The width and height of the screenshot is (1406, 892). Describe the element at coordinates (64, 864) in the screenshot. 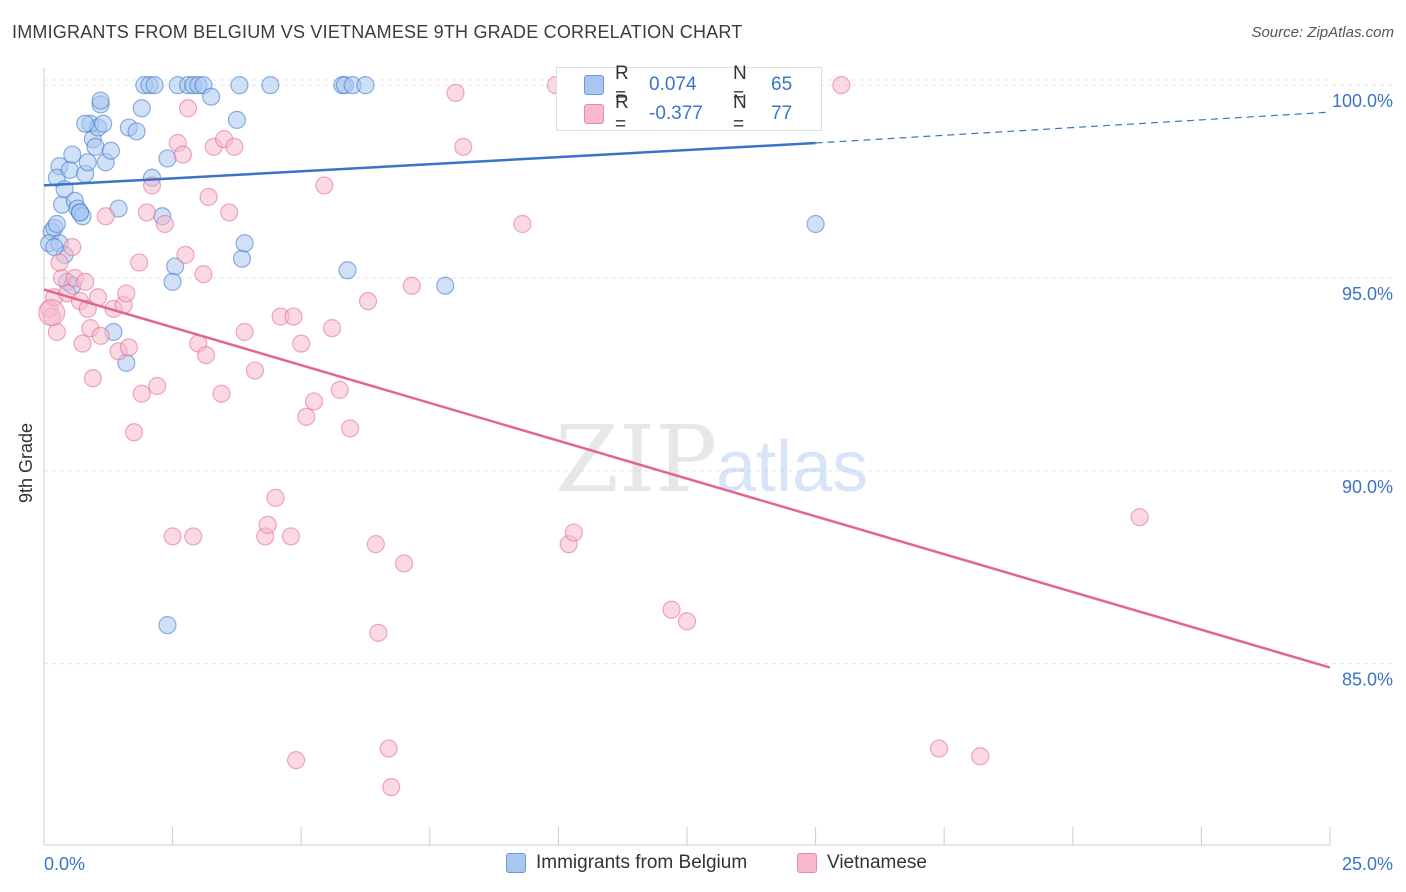

I see `x-tick-label-min: 0.0%` at that location.